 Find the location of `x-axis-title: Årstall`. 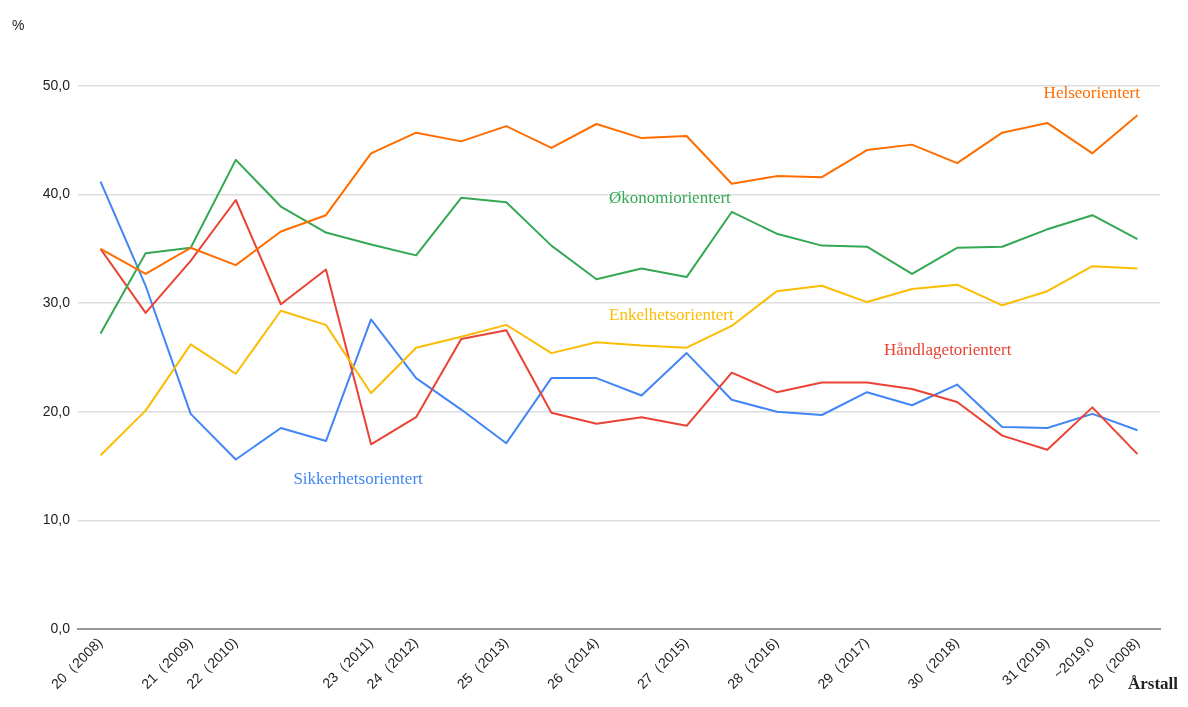

x-axis-title: Årstall is located at coordinates (1153, 684).